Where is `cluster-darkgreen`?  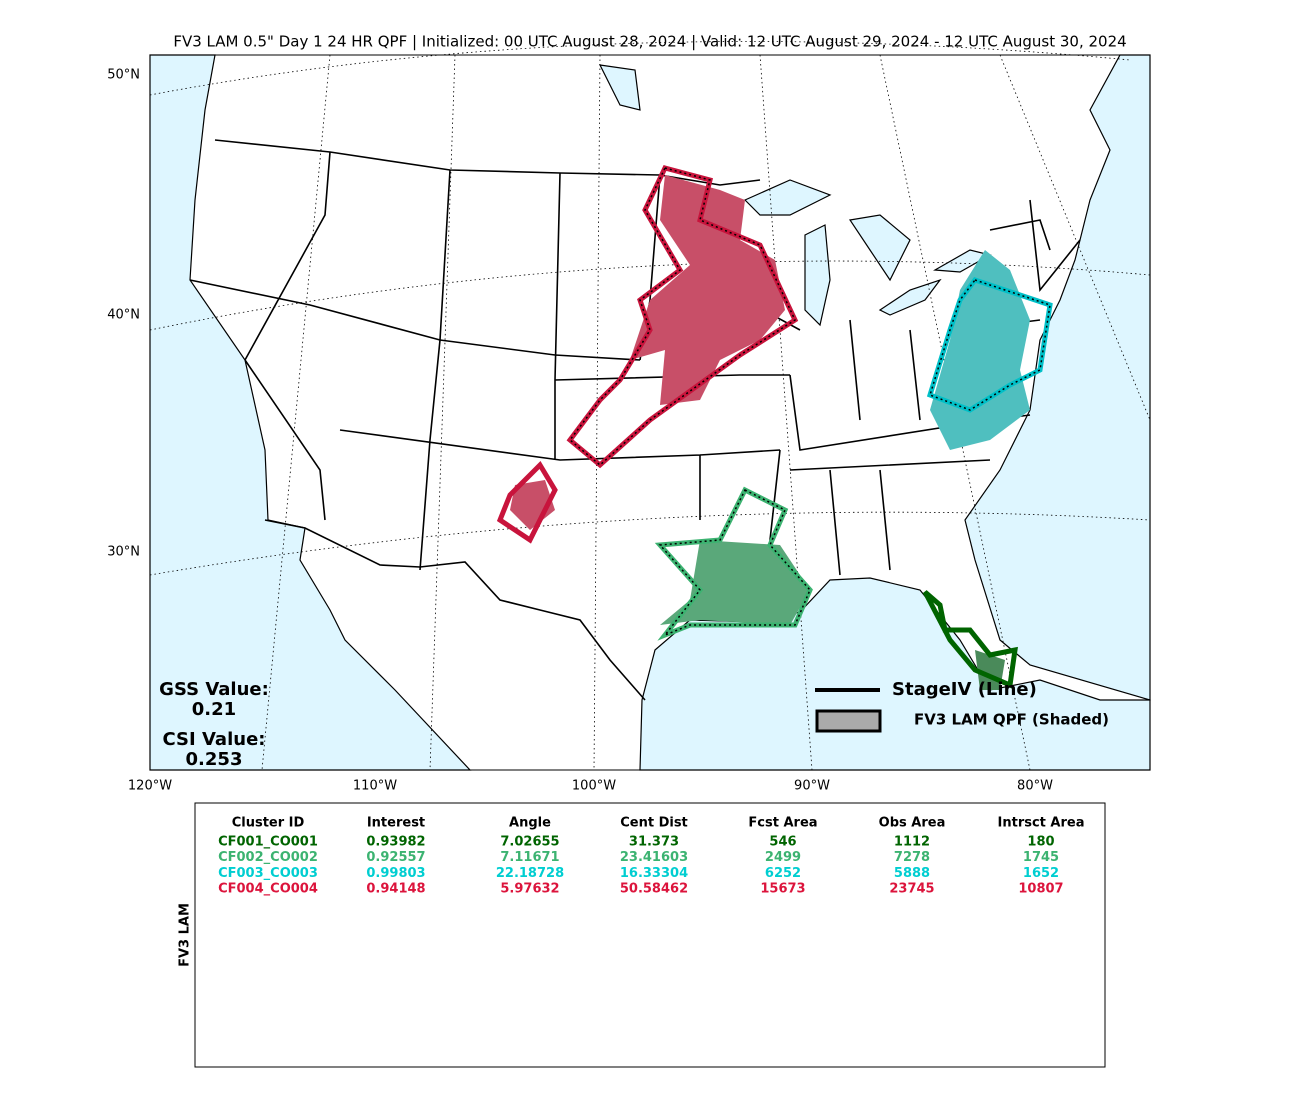 cluster-darkgreen is located at coordinates (970, 640).